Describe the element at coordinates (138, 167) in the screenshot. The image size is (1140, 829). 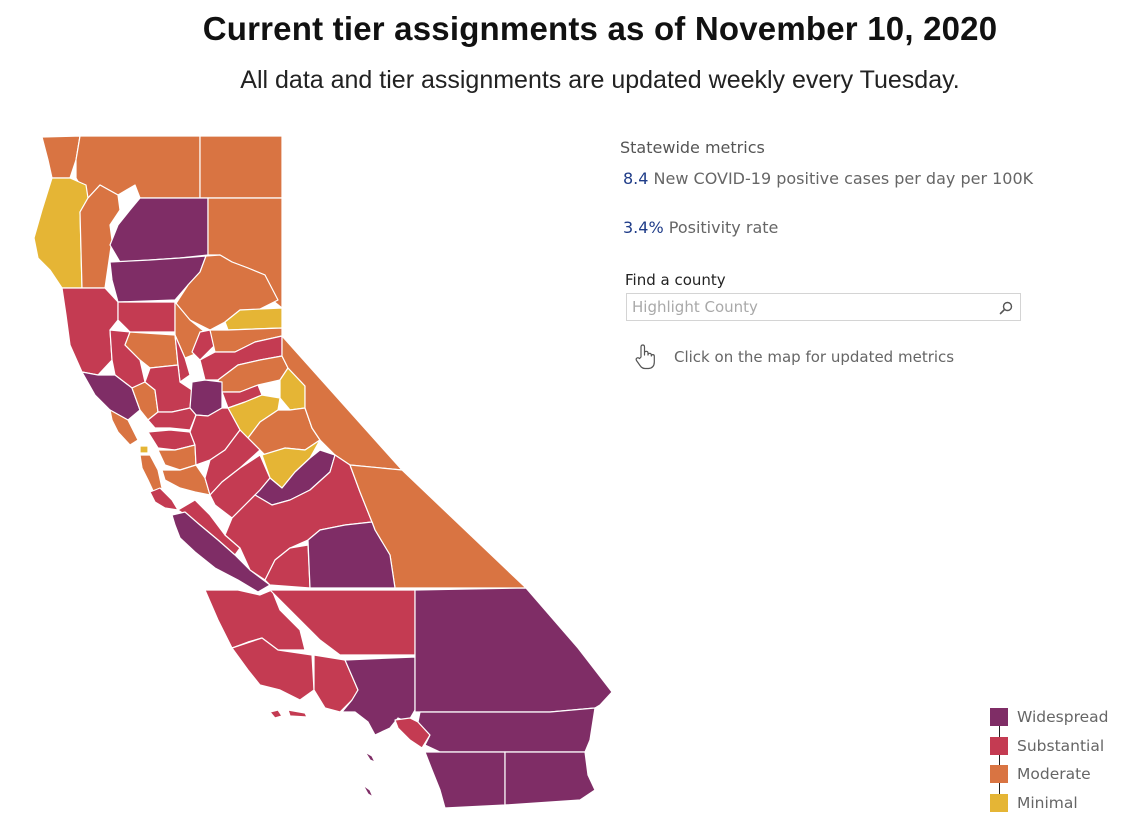
I see `county-siskiyou` at that location.